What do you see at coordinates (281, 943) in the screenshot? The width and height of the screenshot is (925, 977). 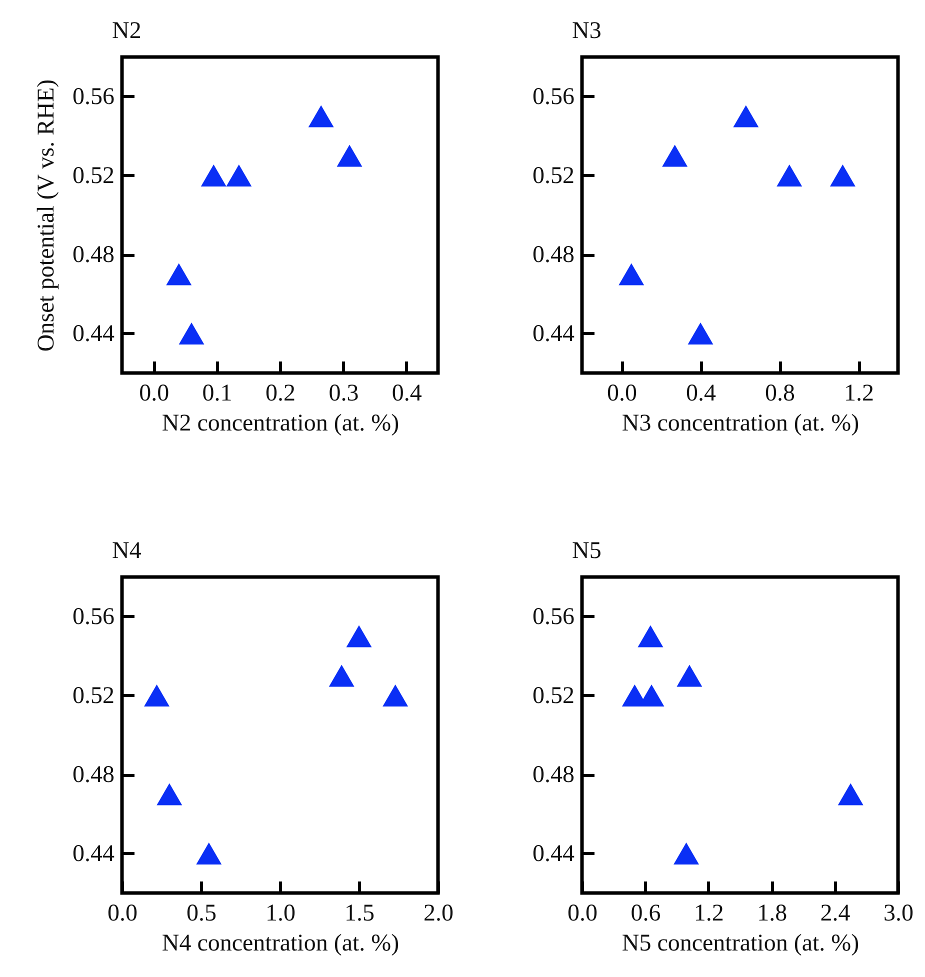 I see `x-axis-title: N4 concentration (at. %)` at bounding box center [281, 943].